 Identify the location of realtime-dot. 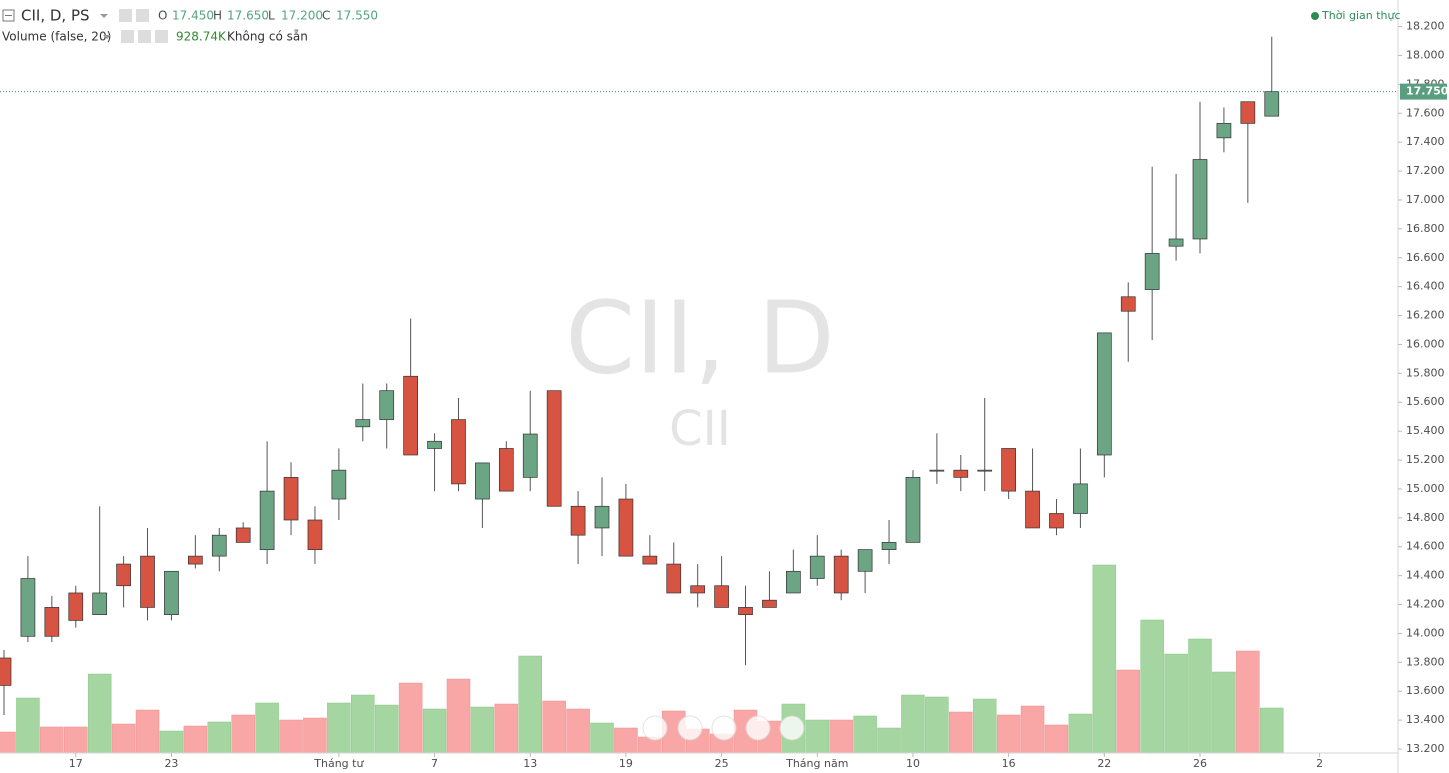
(1315, 16).